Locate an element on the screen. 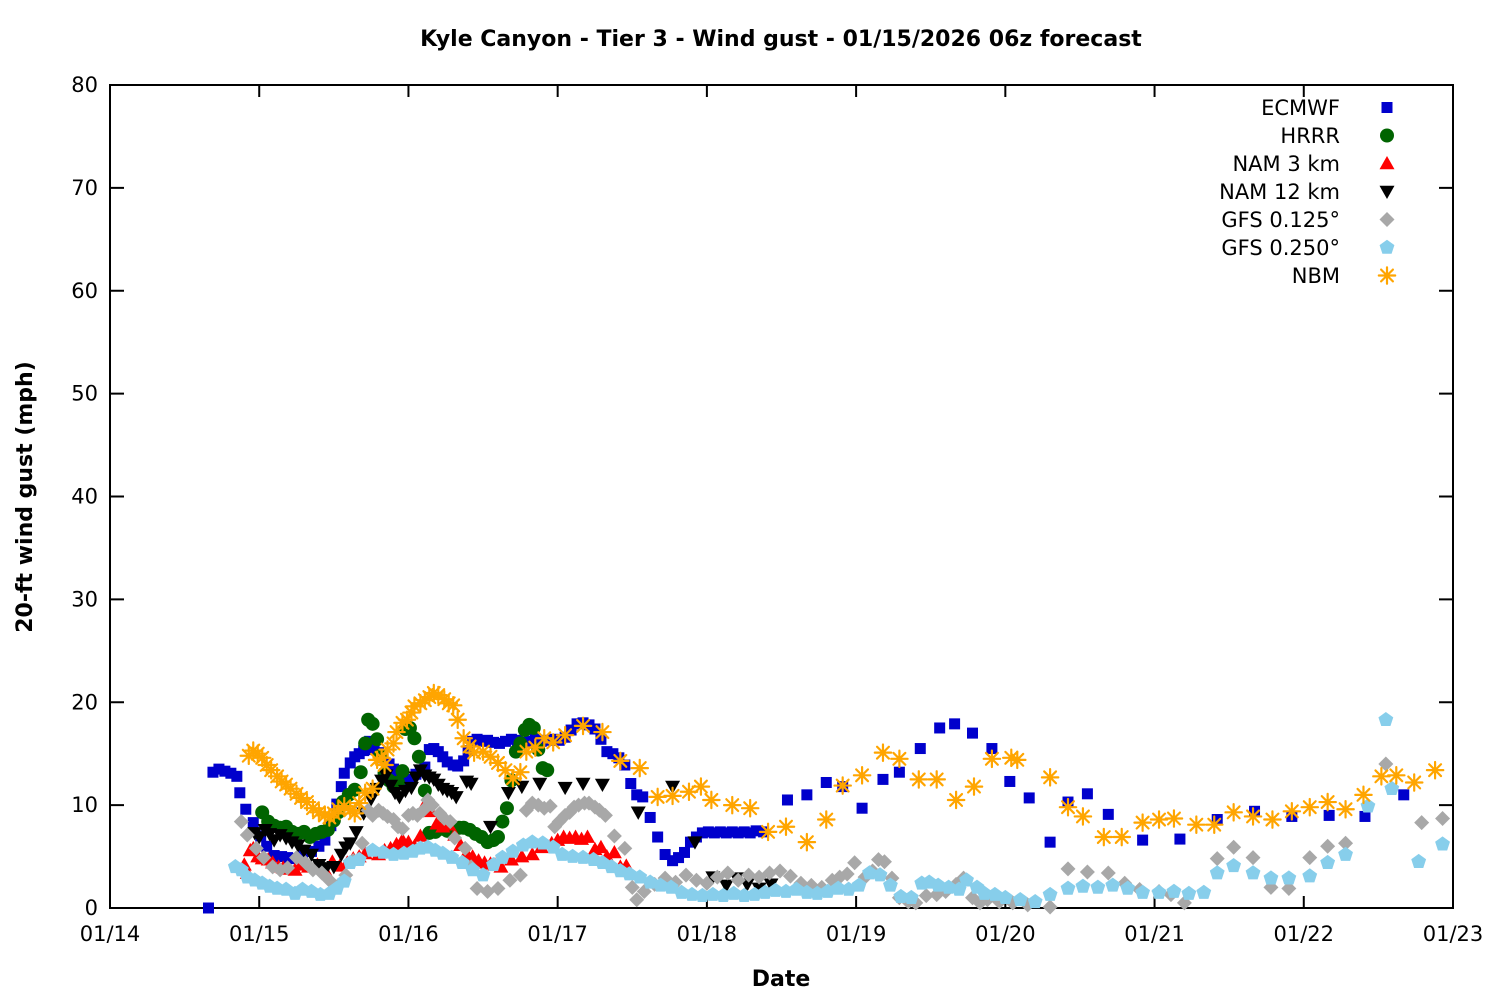 The height and width of the screenshot is (1000, 1500). y-tick-label: 50 is located at coordinates (84, 394).